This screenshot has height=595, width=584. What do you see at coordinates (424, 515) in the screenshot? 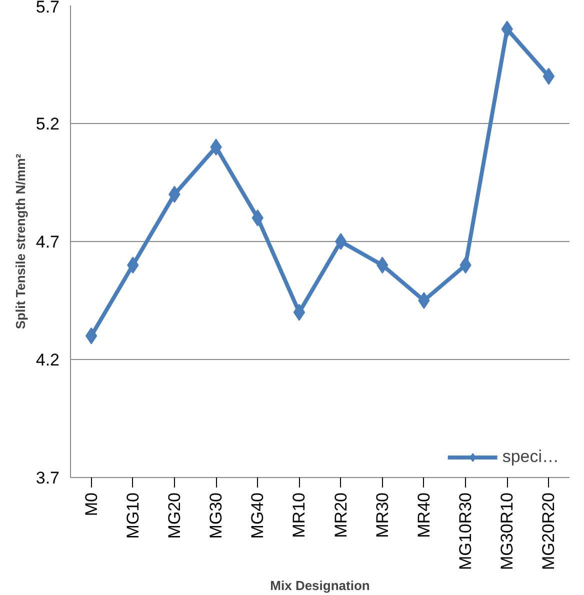
I see `x-tick-label: MR40` at bounding box center [424, 515].